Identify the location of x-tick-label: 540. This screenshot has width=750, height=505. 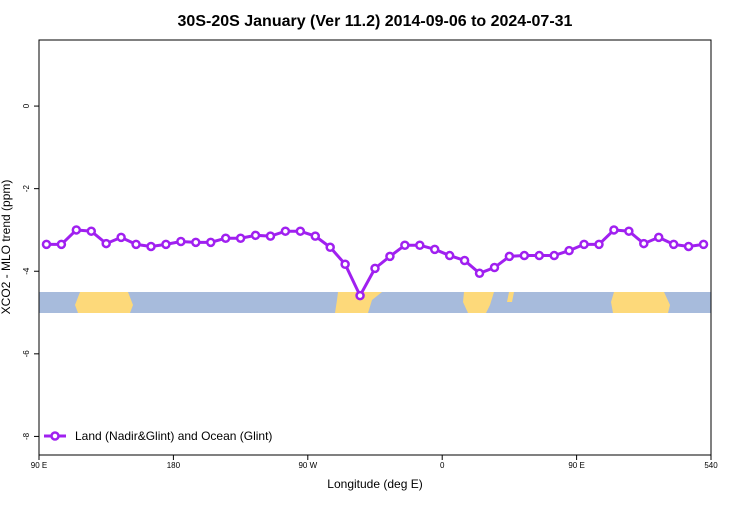
(711, 465).